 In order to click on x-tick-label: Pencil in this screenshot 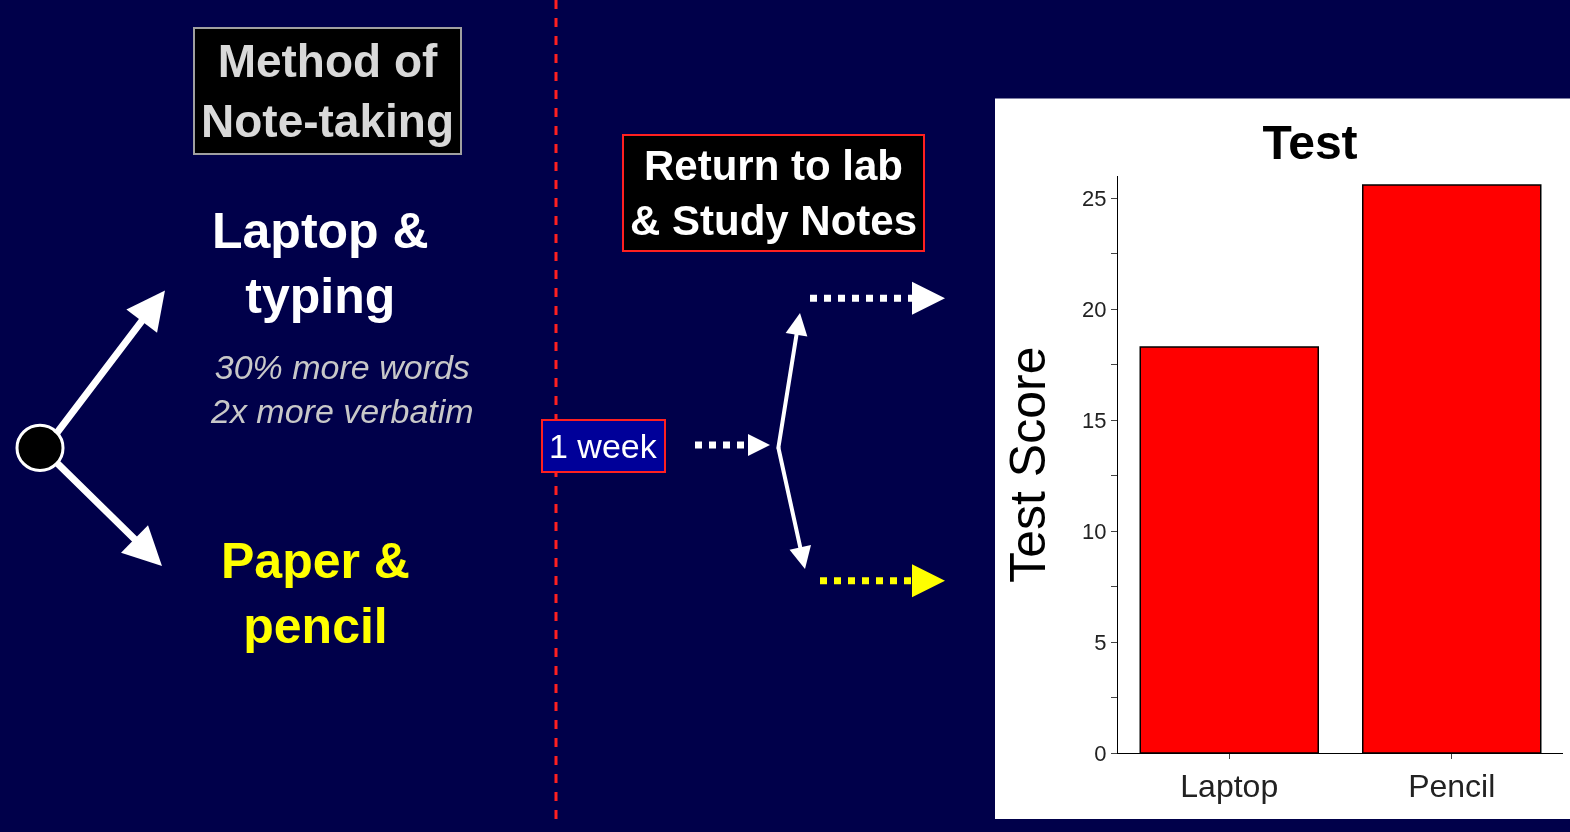, I will do `click(1452, 786)`.